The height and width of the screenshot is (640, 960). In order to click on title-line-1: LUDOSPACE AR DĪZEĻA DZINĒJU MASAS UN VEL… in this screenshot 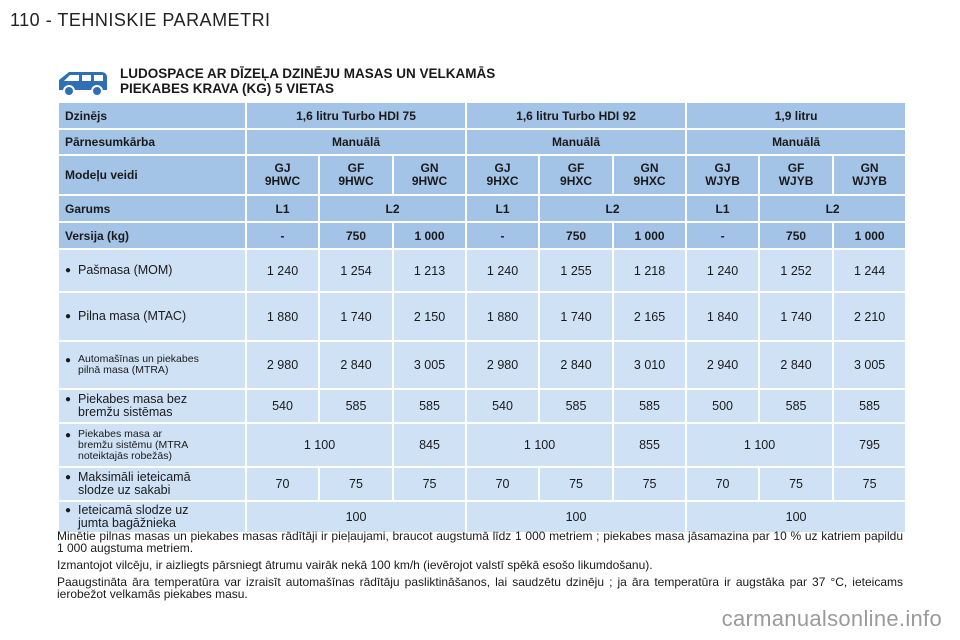, I will do `click(308, 73)`.